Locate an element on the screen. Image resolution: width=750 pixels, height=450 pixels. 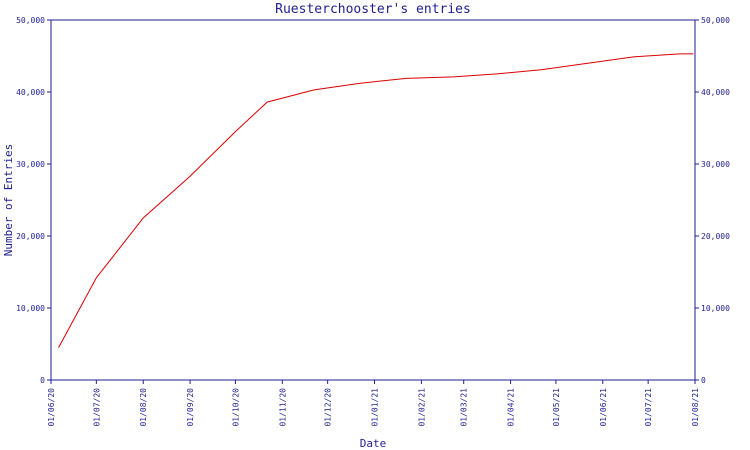
x-tick-label: 01/05/21 is located at coordinates (556, 407).